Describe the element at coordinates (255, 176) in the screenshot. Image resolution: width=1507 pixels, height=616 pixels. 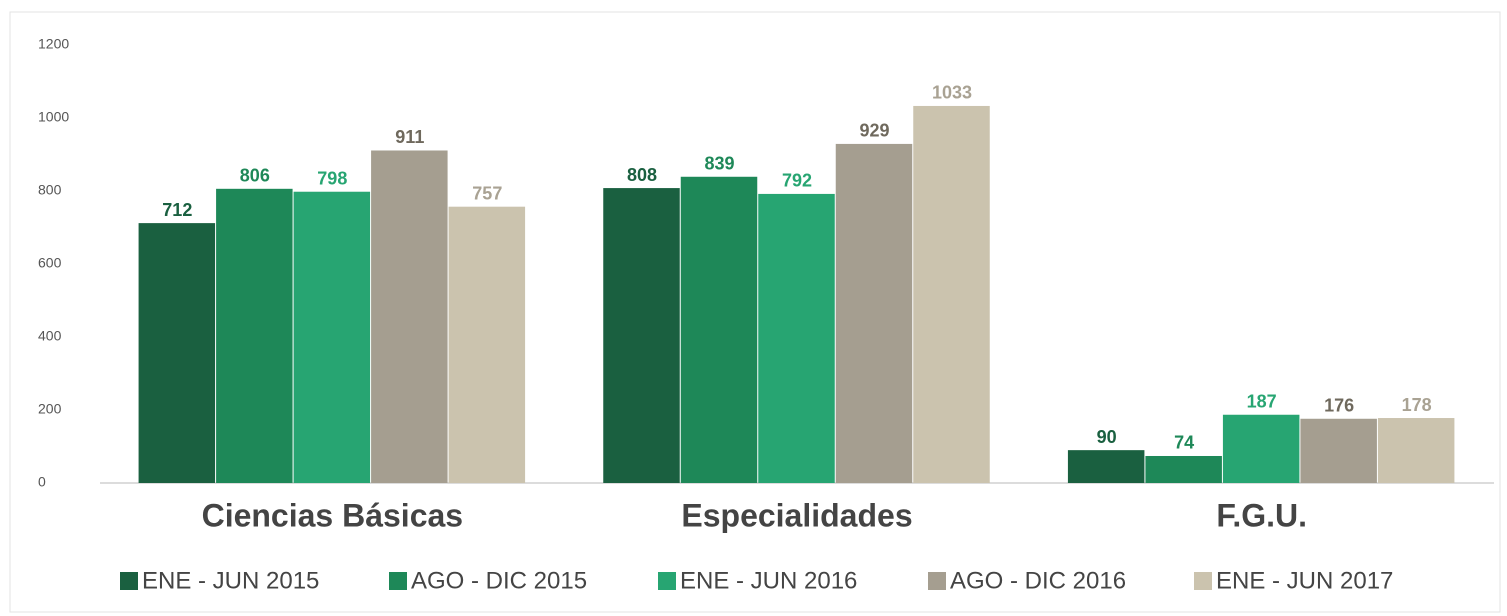
I see `data-label: 806` at that location.